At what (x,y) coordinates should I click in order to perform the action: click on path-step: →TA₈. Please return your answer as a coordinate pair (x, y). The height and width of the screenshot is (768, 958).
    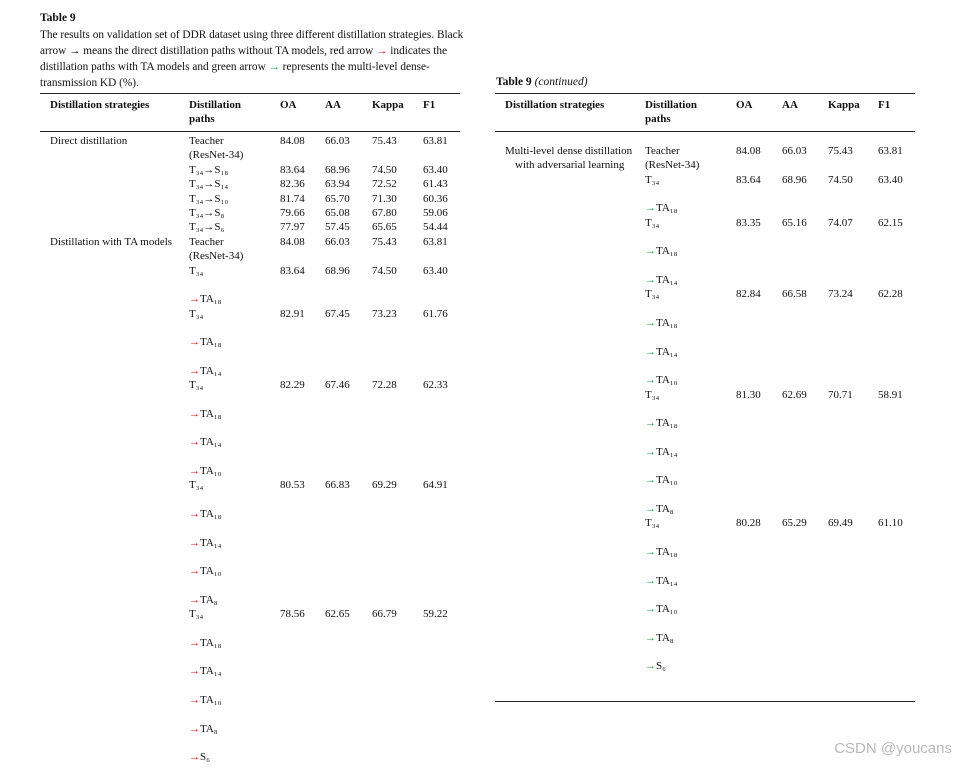
    Looking at the image, I should click on (203, 600).